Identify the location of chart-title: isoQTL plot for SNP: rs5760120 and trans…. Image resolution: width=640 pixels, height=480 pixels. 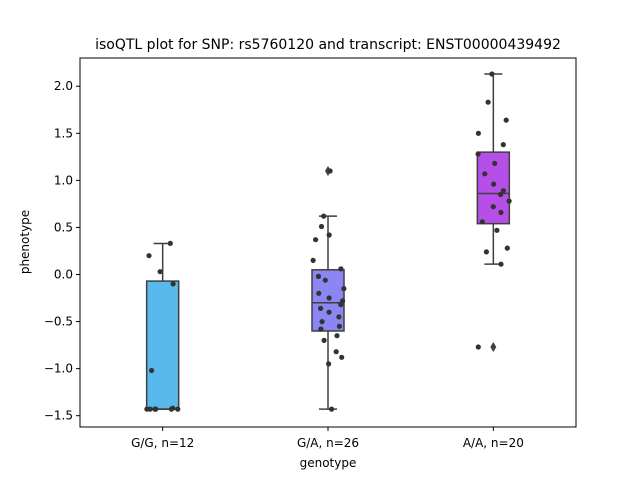
(328, 45).